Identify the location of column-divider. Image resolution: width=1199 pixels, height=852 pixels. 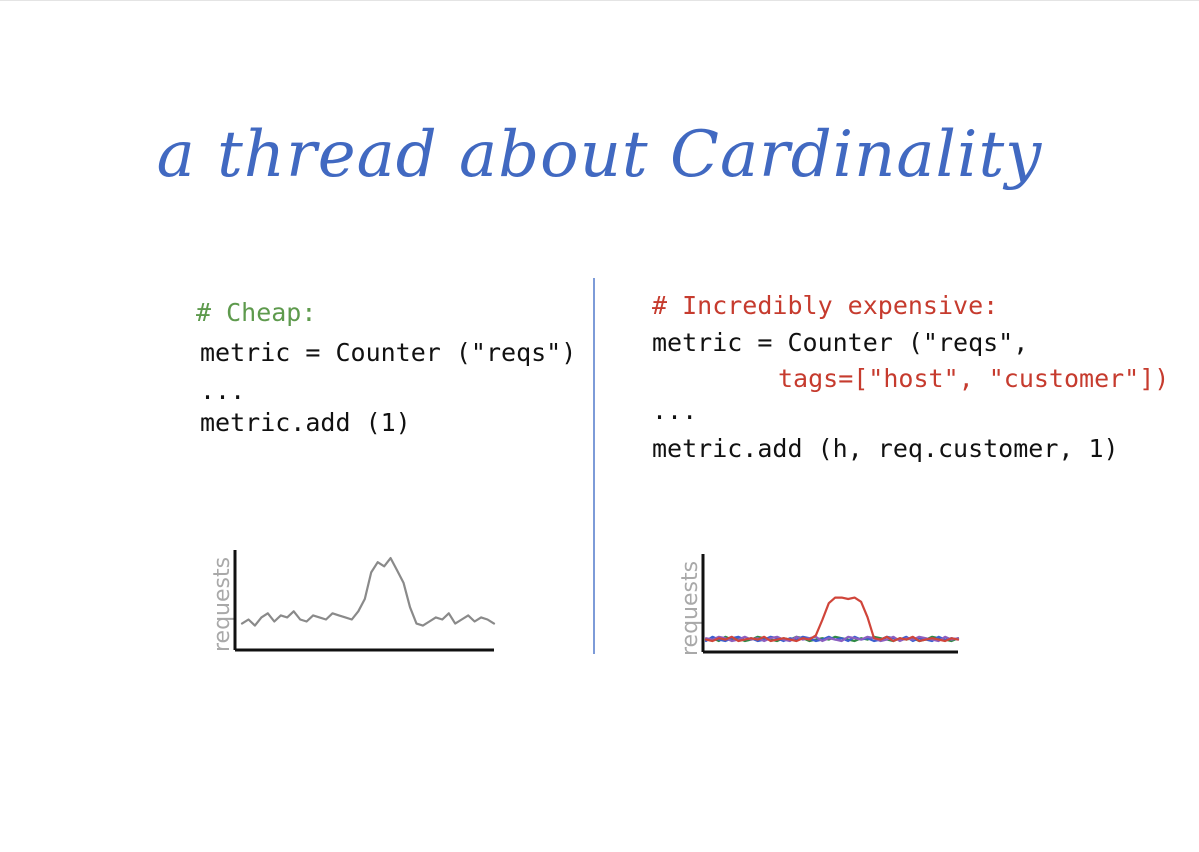
(594, 466).